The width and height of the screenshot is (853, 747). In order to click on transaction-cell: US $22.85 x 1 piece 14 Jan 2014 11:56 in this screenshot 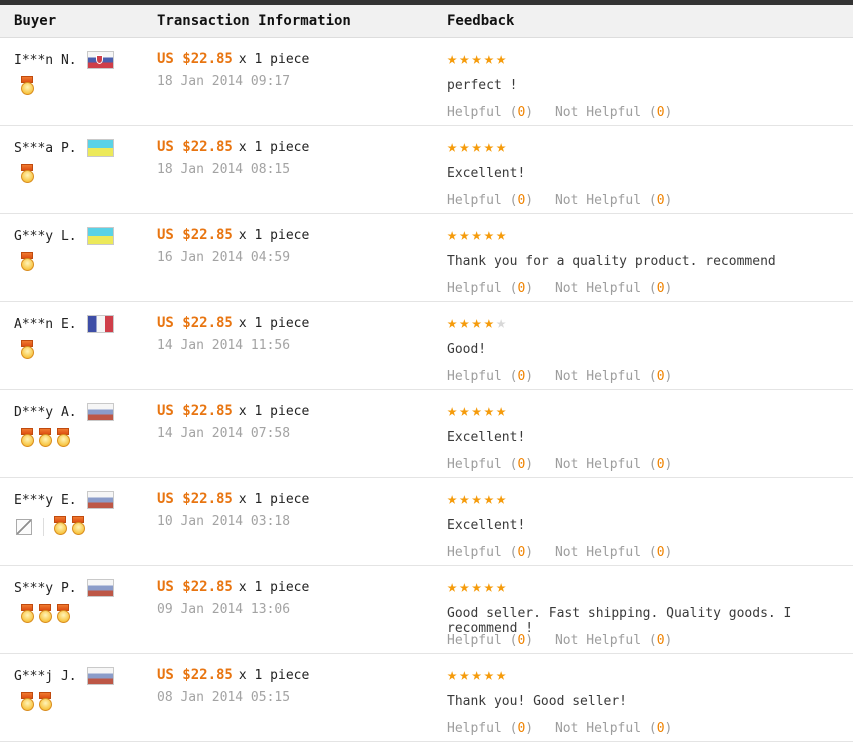, I will do `click(302, 352)`.